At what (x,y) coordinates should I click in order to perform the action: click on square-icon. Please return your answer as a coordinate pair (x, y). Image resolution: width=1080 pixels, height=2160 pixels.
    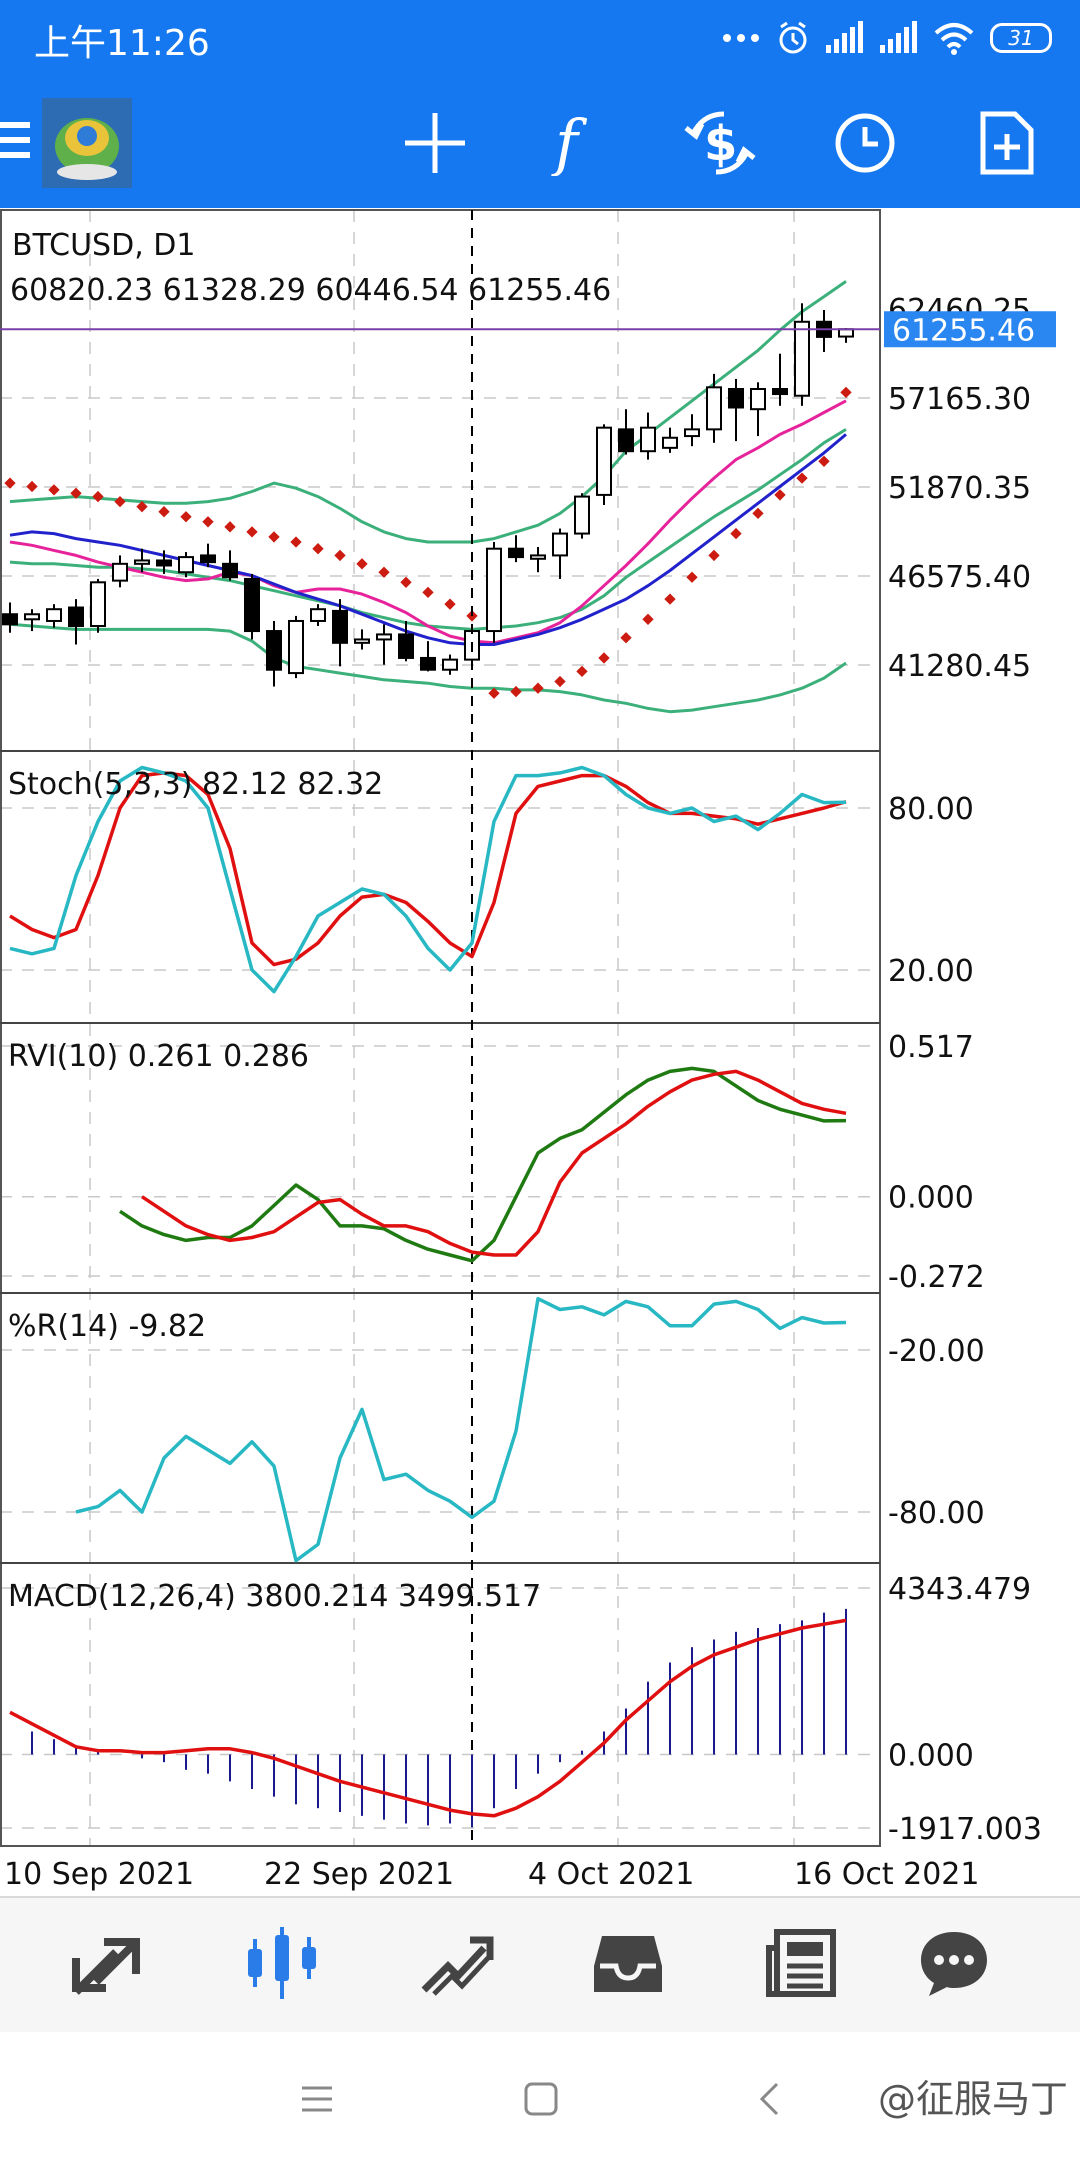
    Looking at the image, I should click on (541, 2099).